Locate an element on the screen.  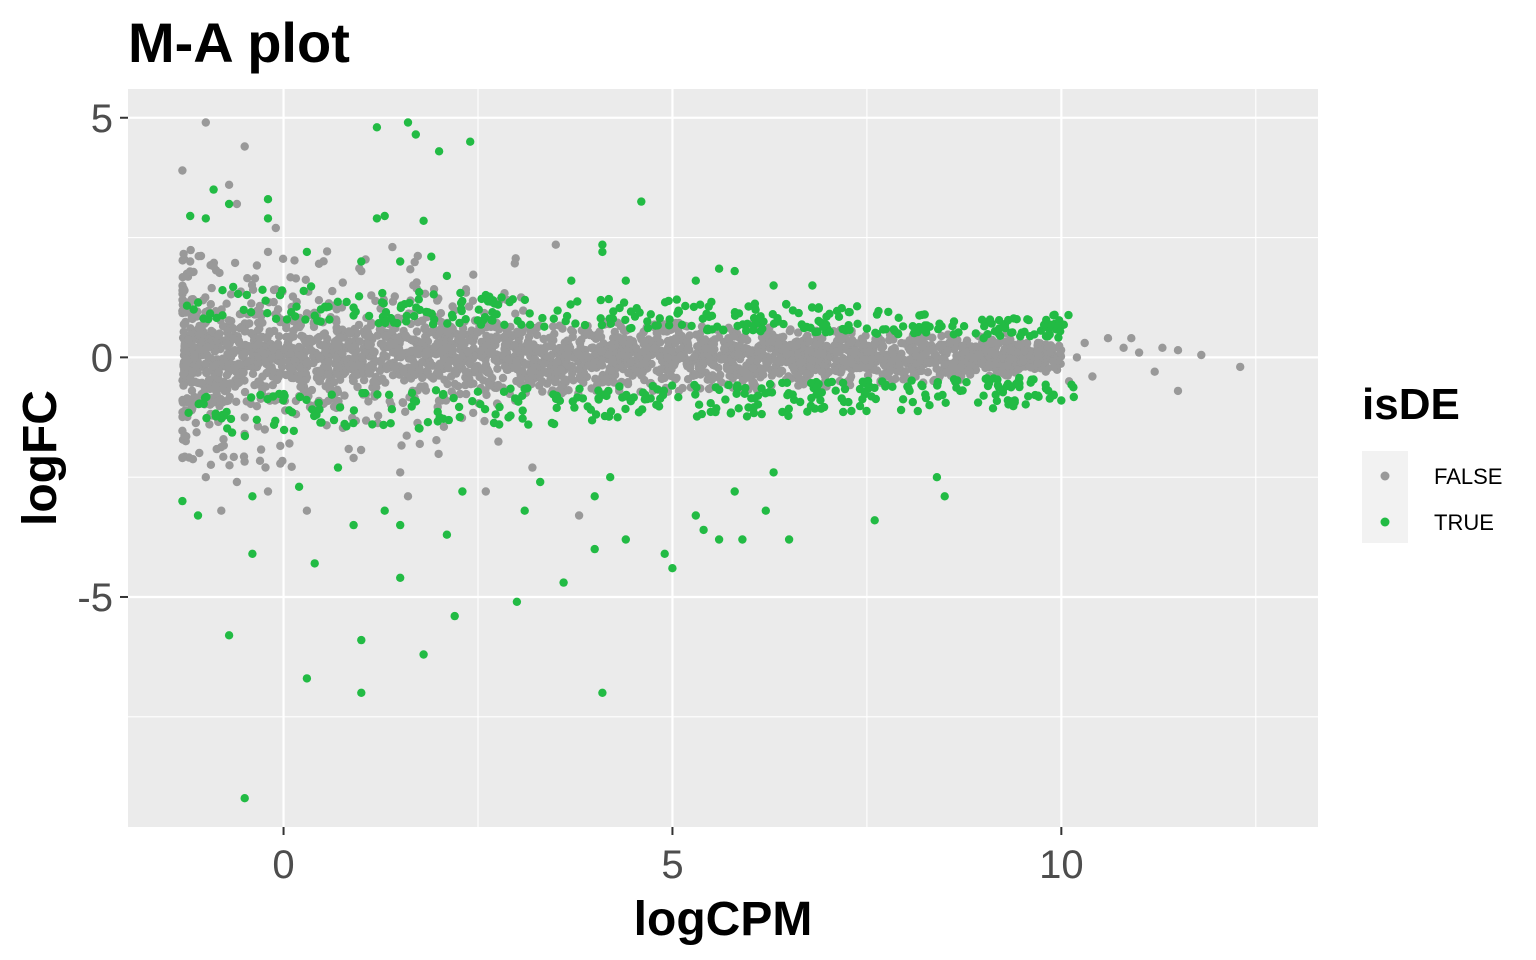
x-axis-ticks: 0 5 10 is located at coordinates (678, 857).